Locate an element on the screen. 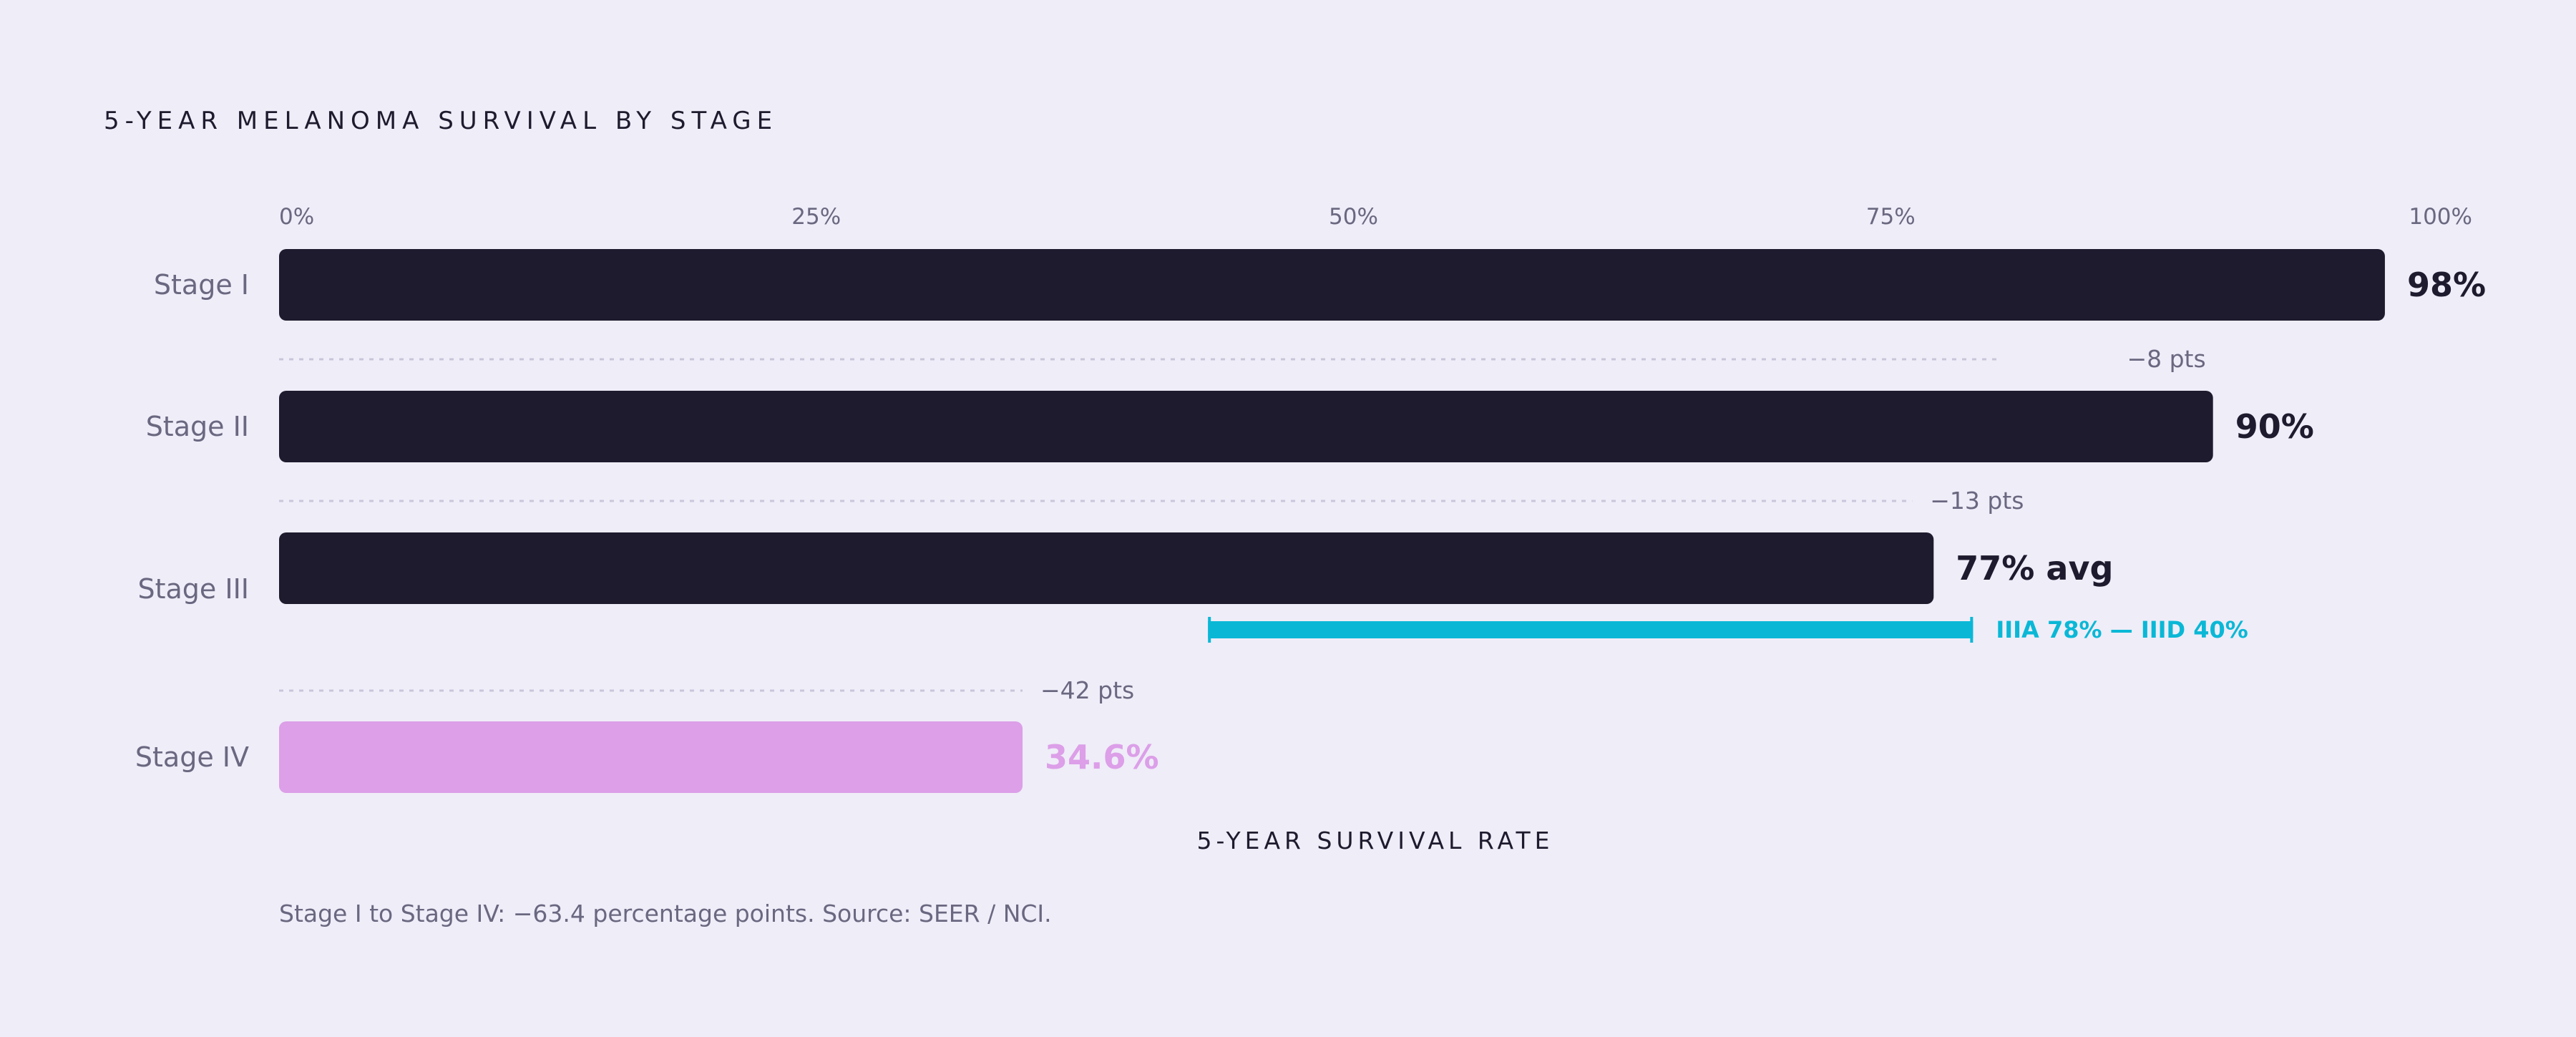 This screenshot has height=1037, width=2576. chart-title: 5-YEAR MELANOMA SURVIVAL BY STAGE is located at coordinates (441, 121).